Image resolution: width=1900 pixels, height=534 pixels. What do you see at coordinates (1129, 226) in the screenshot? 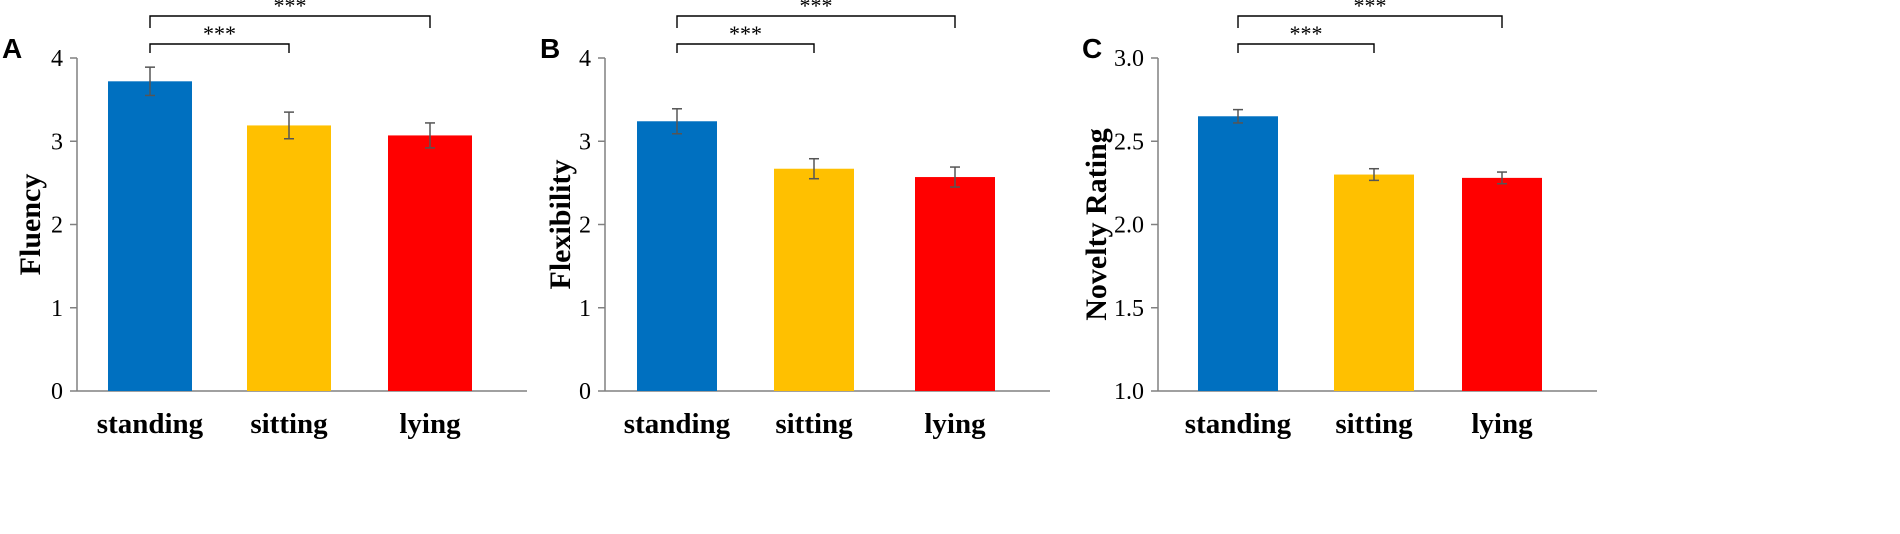
I see `y-tick-label: 2.0` at bounding box center [1129, 226].